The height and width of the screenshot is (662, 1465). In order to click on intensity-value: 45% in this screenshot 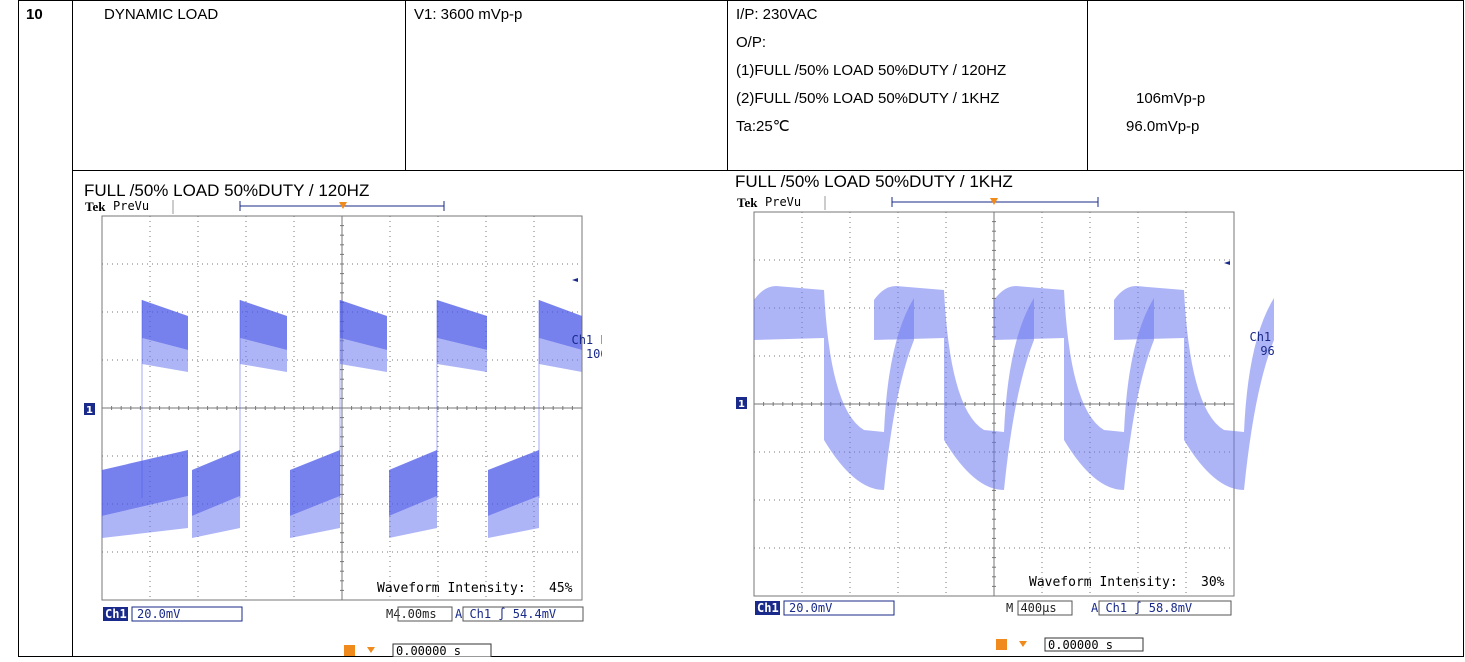, I will do `click(561, 588)`.